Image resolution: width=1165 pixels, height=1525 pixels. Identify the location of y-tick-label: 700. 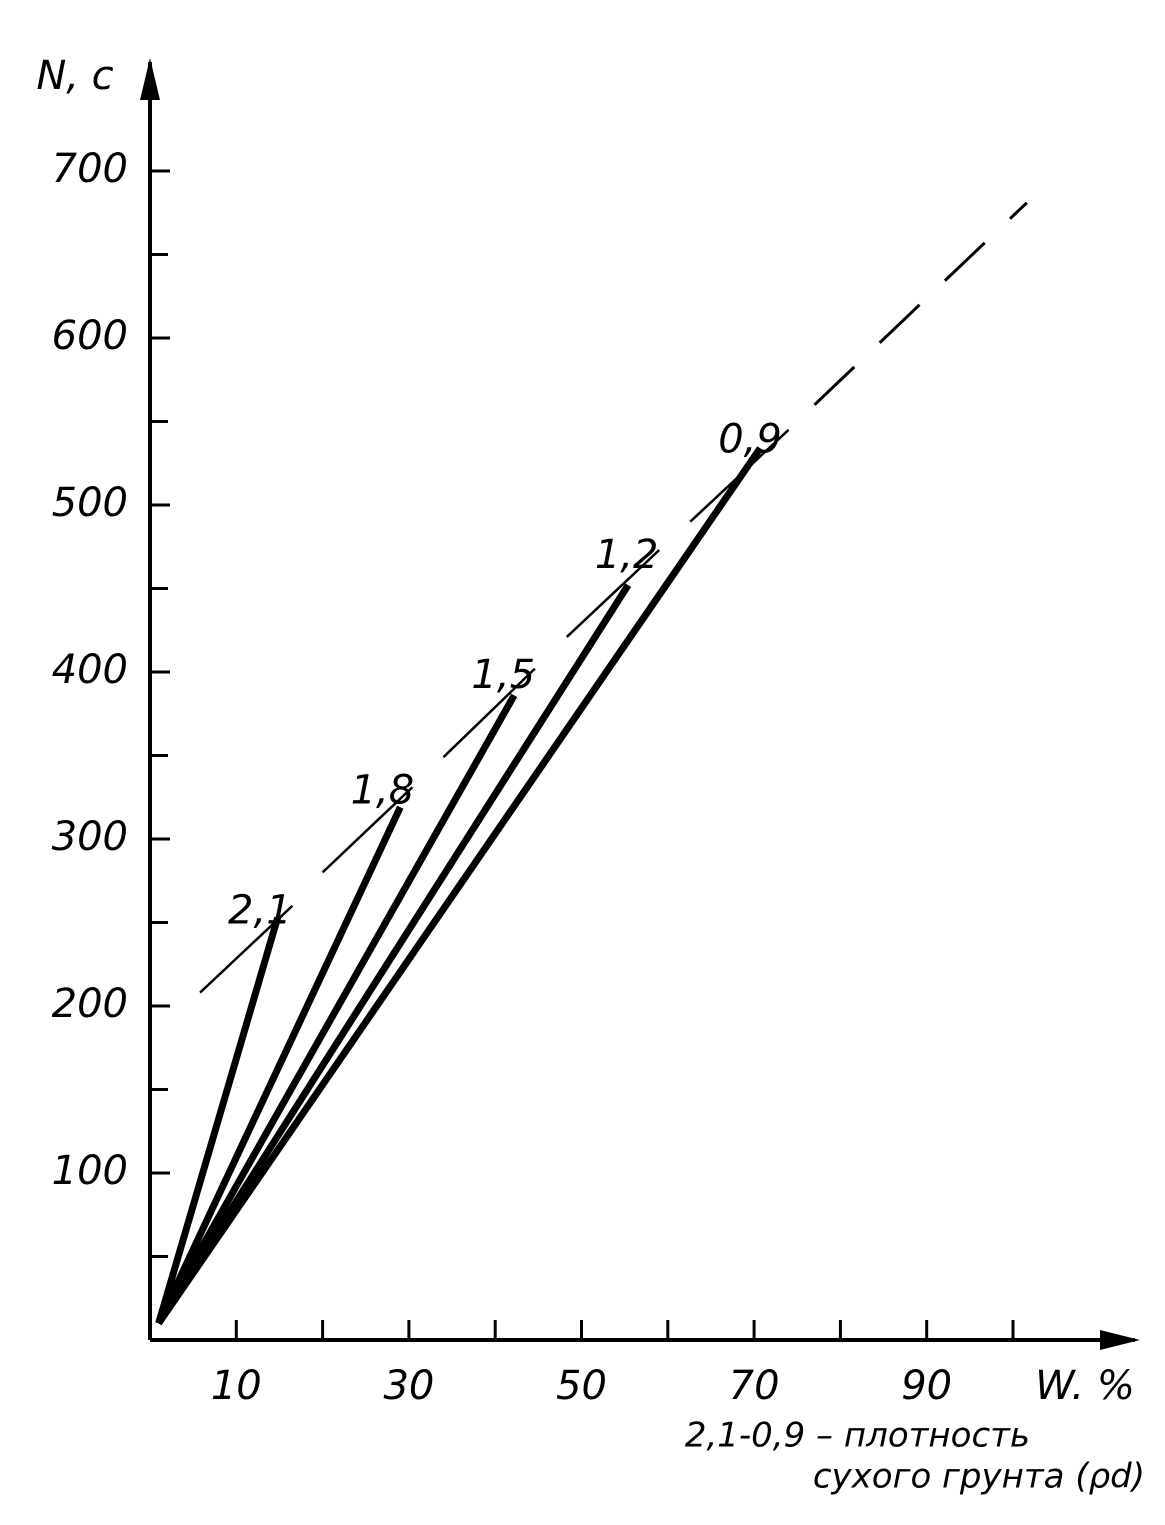
(90, 169).